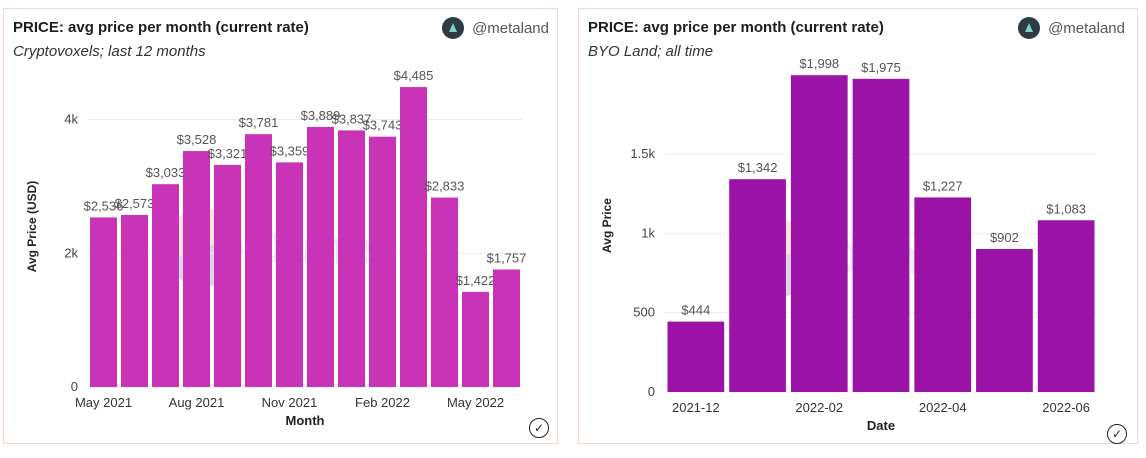 The width and height of the screenshot is (1146, 458). I want to click on x-tick-label: 2021-12, so click(696, 407).